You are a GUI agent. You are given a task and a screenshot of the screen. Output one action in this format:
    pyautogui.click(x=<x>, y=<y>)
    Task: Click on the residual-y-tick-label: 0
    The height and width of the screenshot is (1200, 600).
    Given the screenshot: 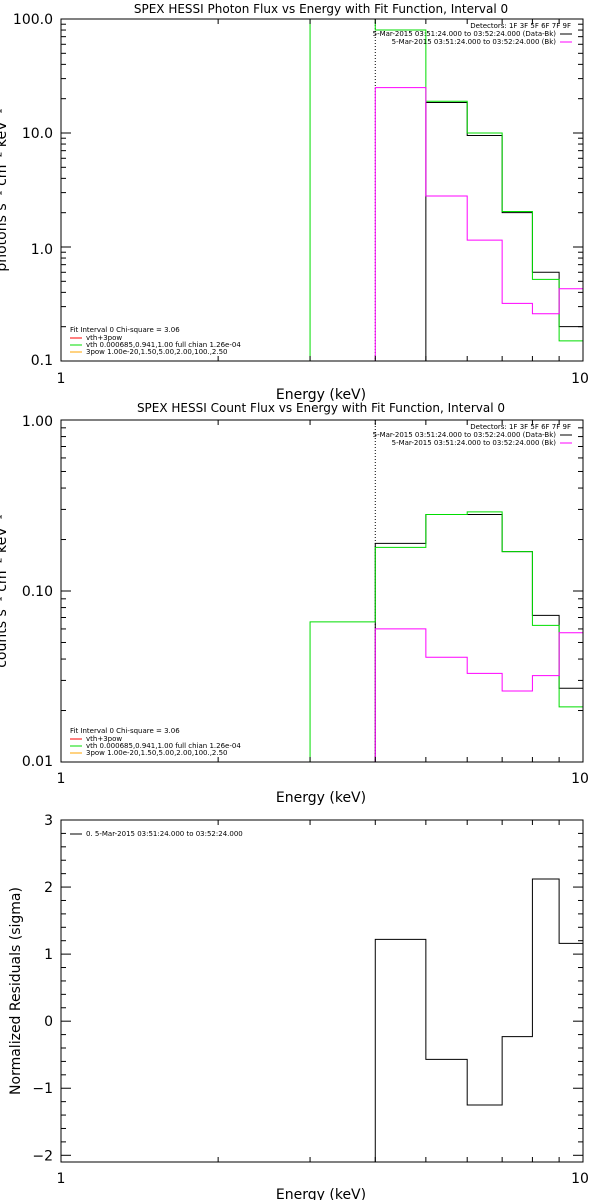 What is the action you would take?
    pyautogui.click(x=48, y=1022)
    